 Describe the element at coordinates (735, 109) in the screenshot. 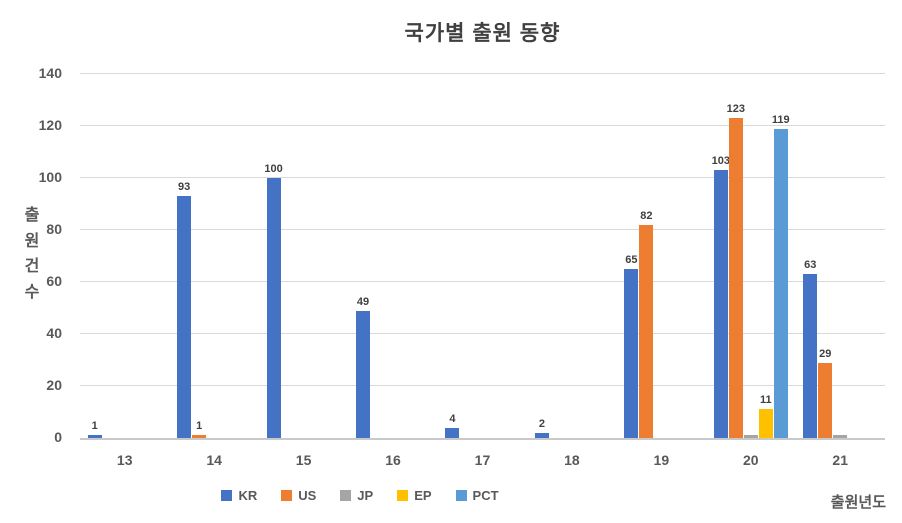

I see `bar-value-label: 123` at that location.